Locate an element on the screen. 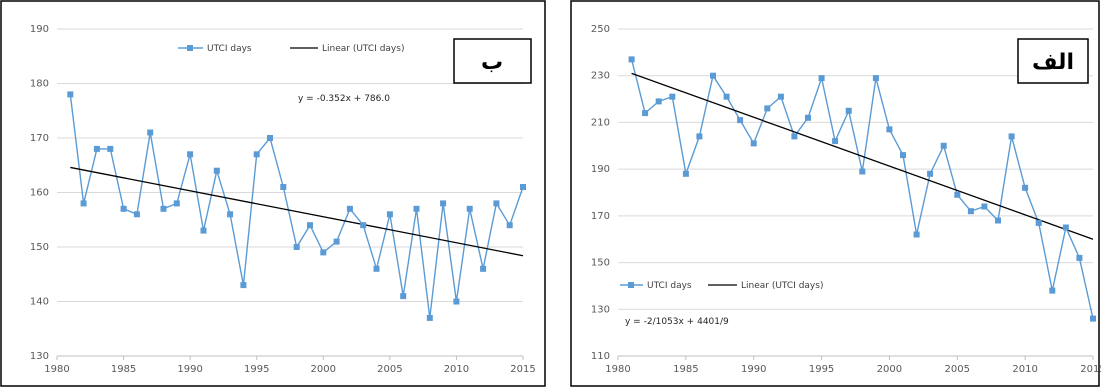 The image size is (1101, 387). panel-label-alef: الف is located at coordinates (1053, 62).